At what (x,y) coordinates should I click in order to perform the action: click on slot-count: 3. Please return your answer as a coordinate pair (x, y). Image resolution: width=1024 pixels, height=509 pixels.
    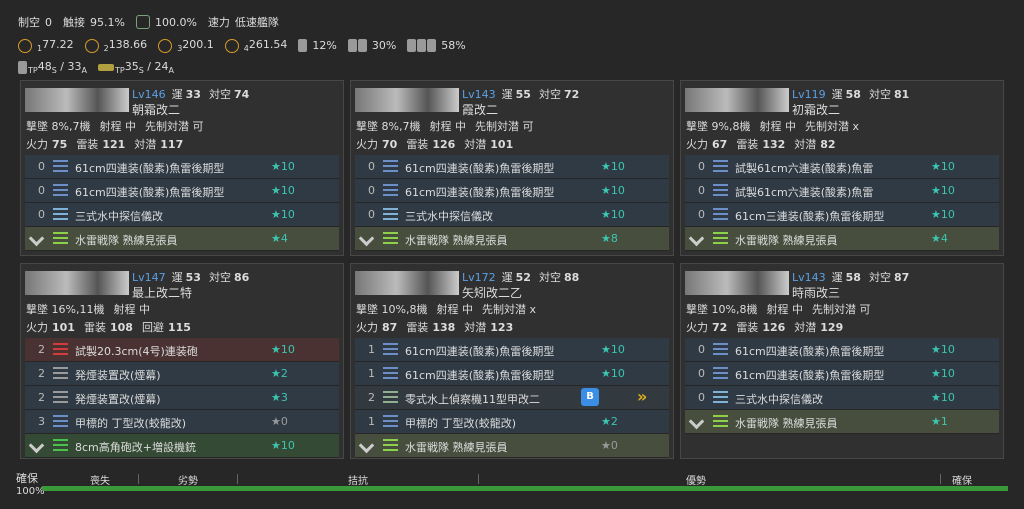
    Looking at the image, I should click on (41, 421).